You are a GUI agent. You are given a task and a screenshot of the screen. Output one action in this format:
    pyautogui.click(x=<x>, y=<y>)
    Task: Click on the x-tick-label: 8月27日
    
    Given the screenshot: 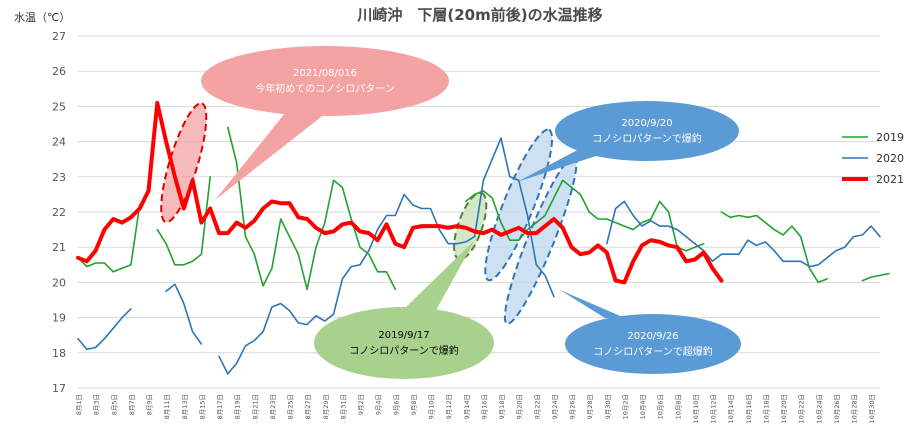 What is the action you would take?
    pyautogui.click(x=308, y=406)
    